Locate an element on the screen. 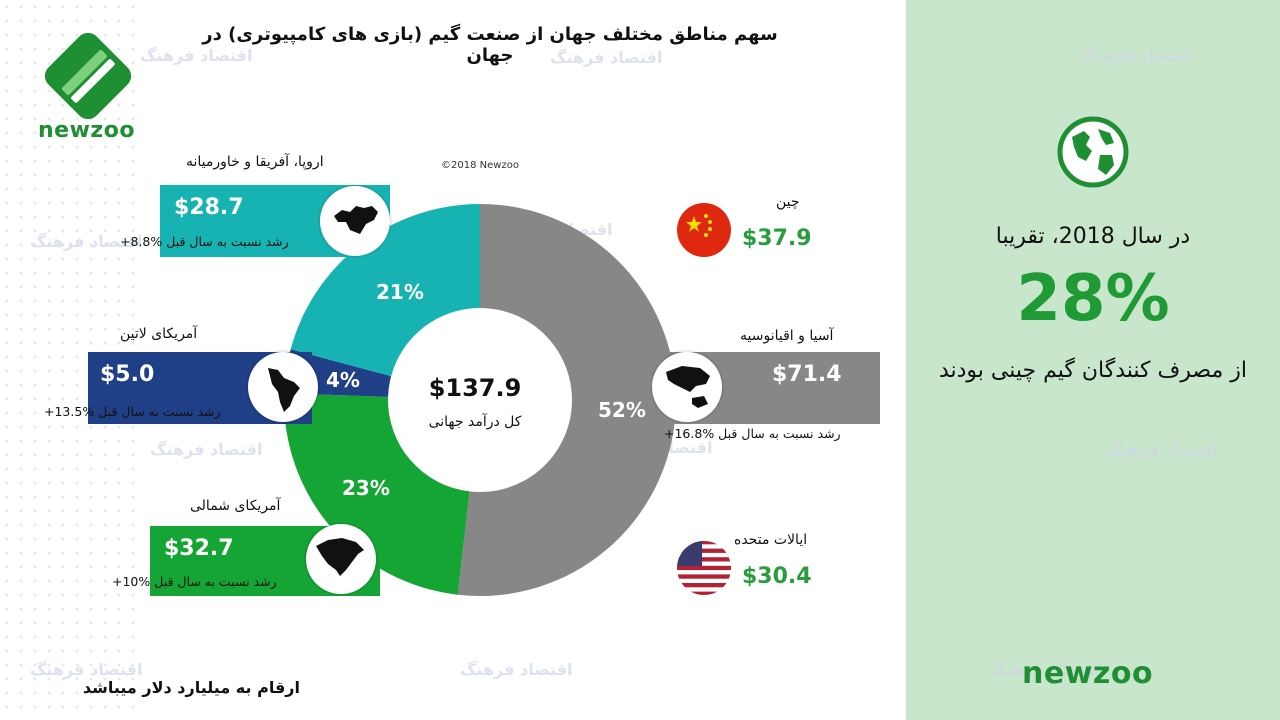 This screenshot has height=720, width=1280. panel-description: از مصرف کنندگان گیم چینی بودند is located at coordinates (1093, 370).